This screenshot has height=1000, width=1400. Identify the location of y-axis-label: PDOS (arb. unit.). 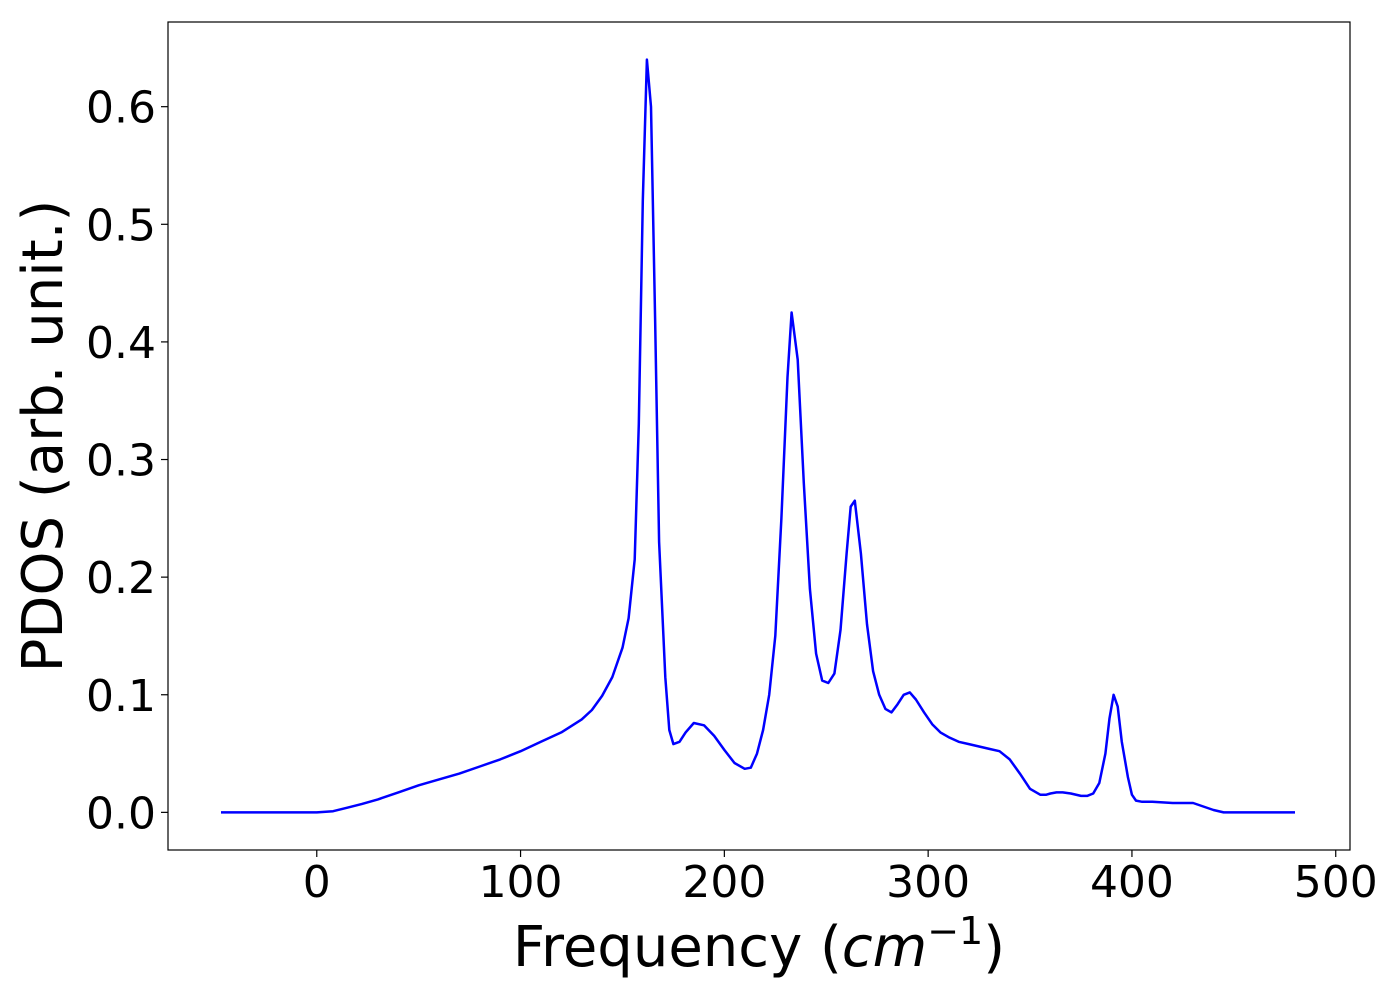
(43, 436).